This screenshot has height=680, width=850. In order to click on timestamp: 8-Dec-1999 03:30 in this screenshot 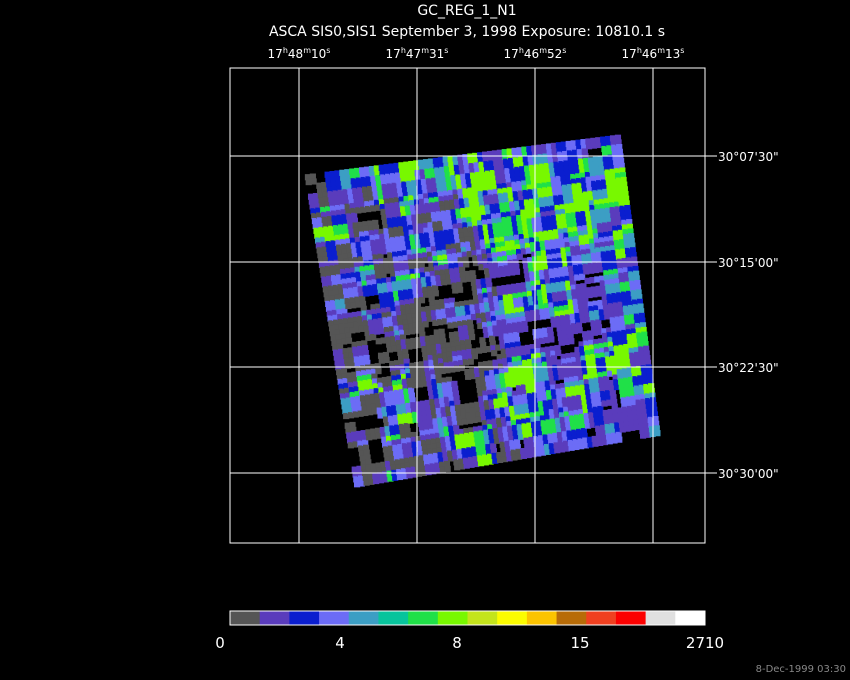, I will do `click(801, 669)`.